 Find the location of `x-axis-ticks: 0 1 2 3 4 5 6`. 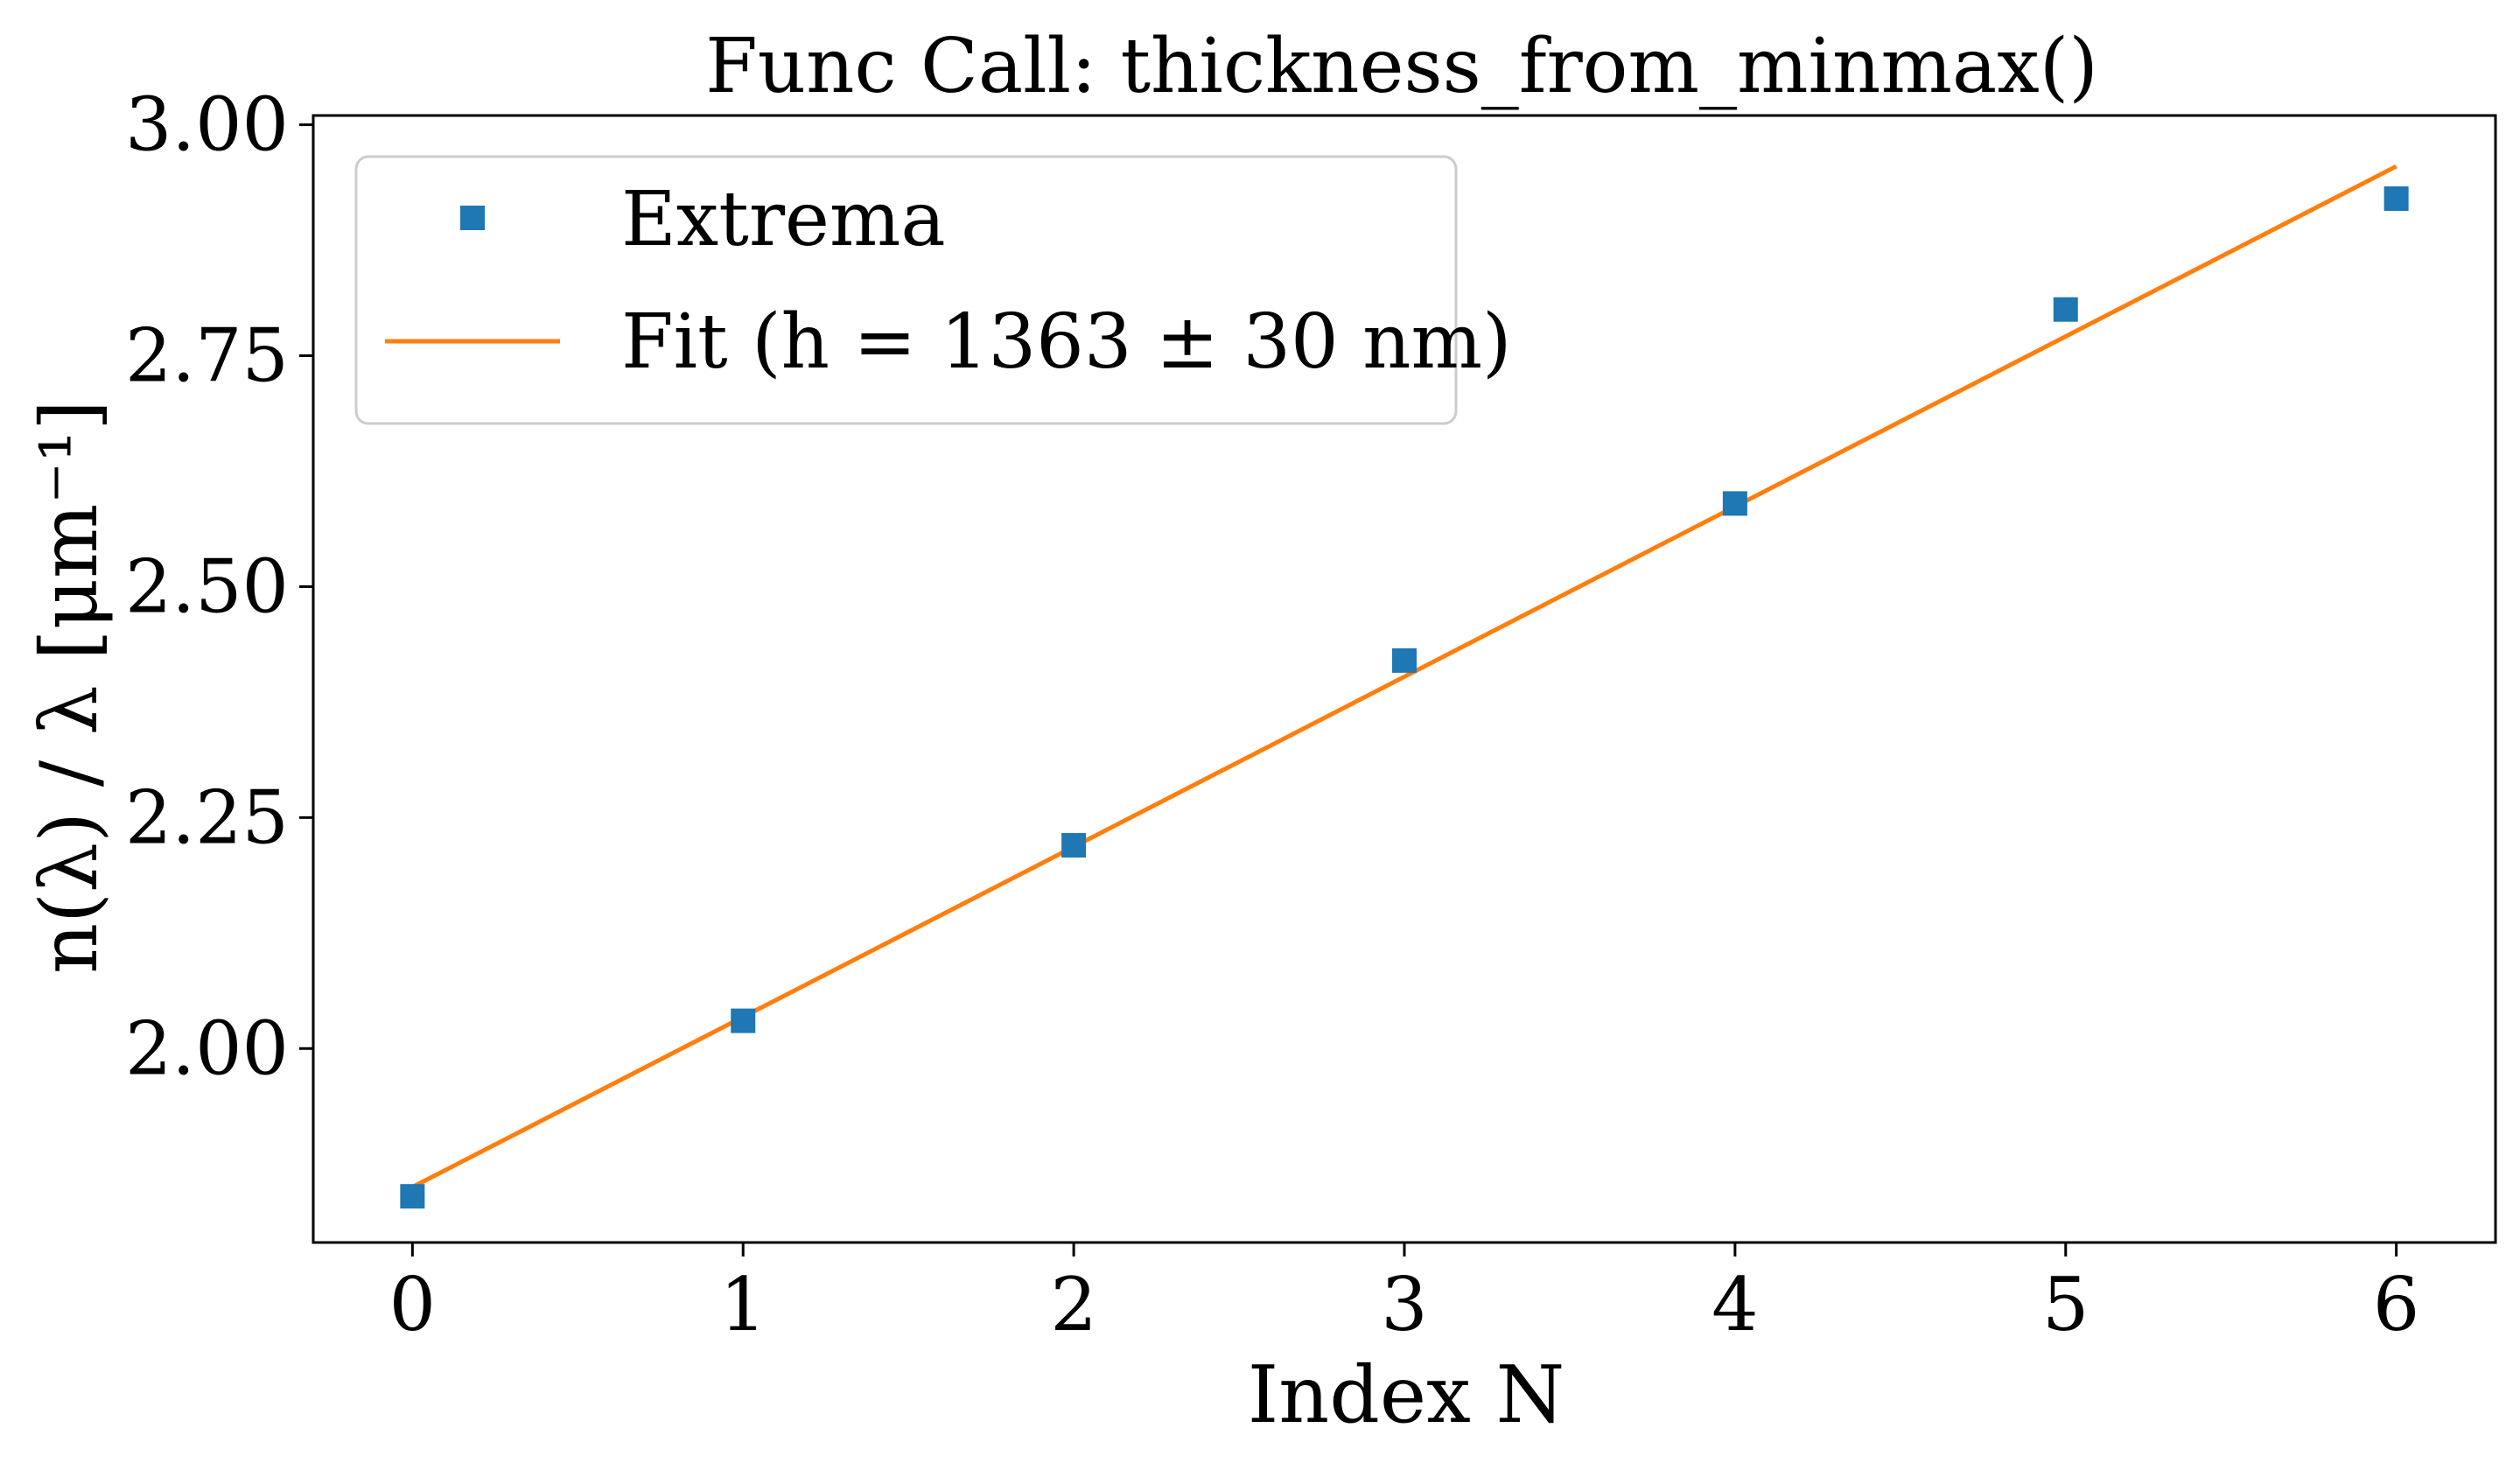

x-axis-ticks: 0 1 2 3 4 5 6 is located at coordinates (1404, 1295).